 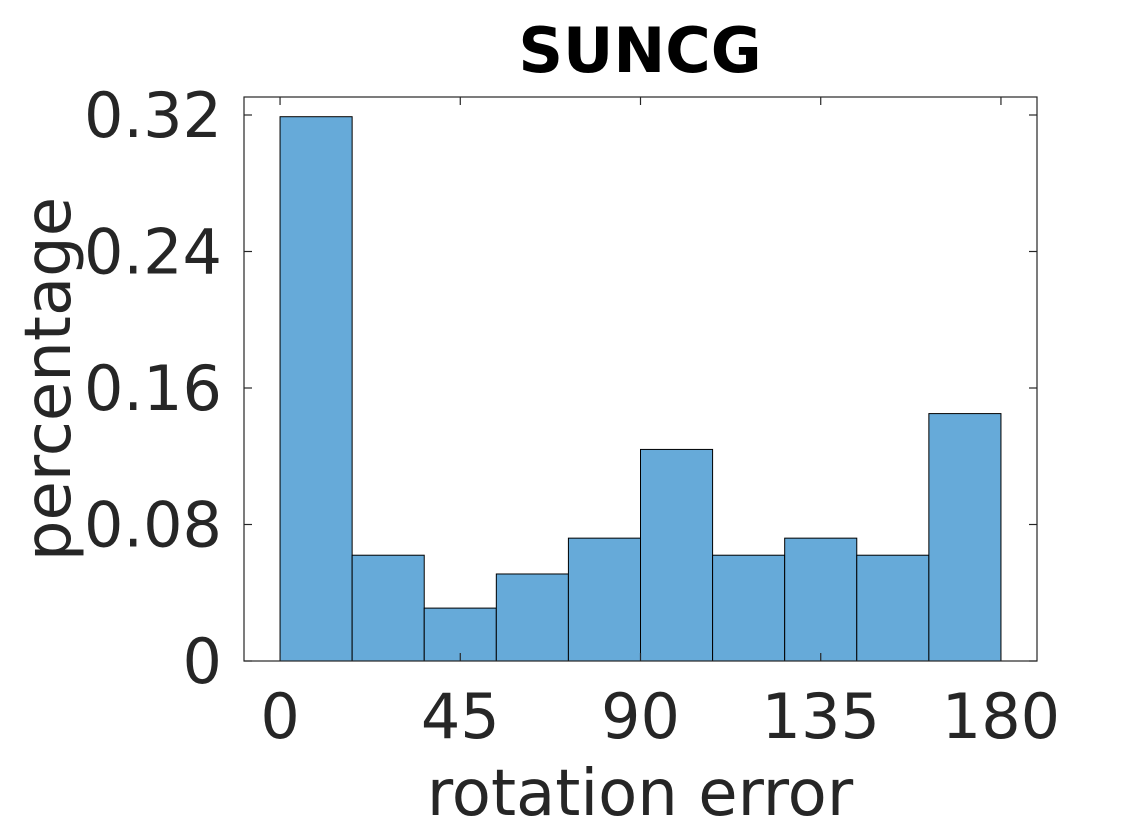 What do you see at coordinates (202, 661) in the screenshot?
I see `y-tick-label: 0` at bounding box center [202, 661].